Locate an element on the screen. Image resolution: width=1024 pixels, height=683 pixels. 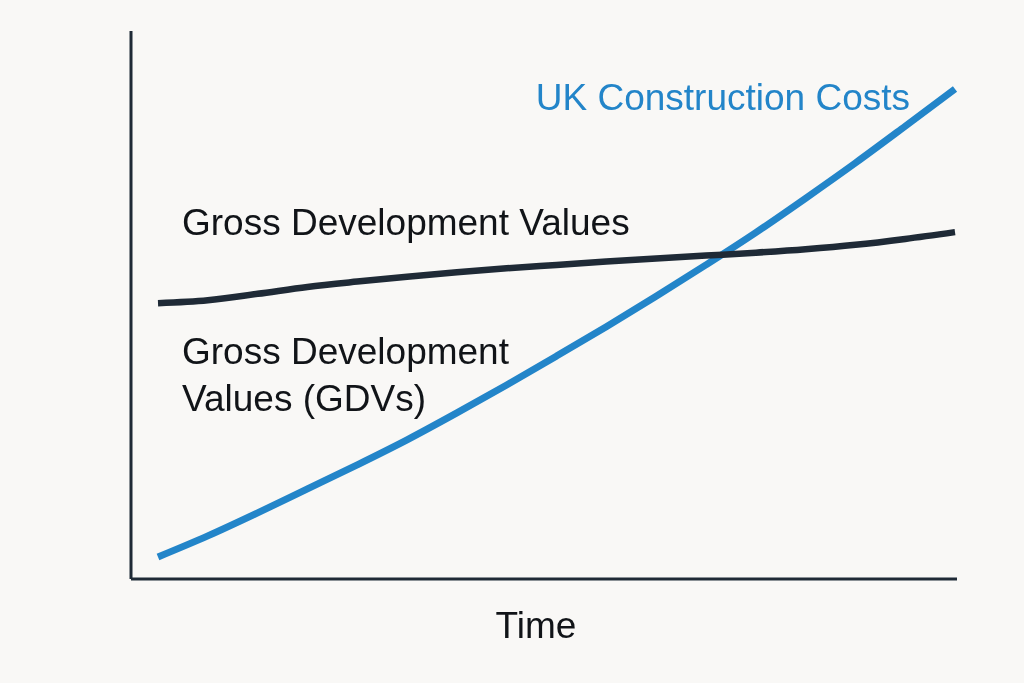
series-label: UK Construction Costs is located at coordinates (722, 97).